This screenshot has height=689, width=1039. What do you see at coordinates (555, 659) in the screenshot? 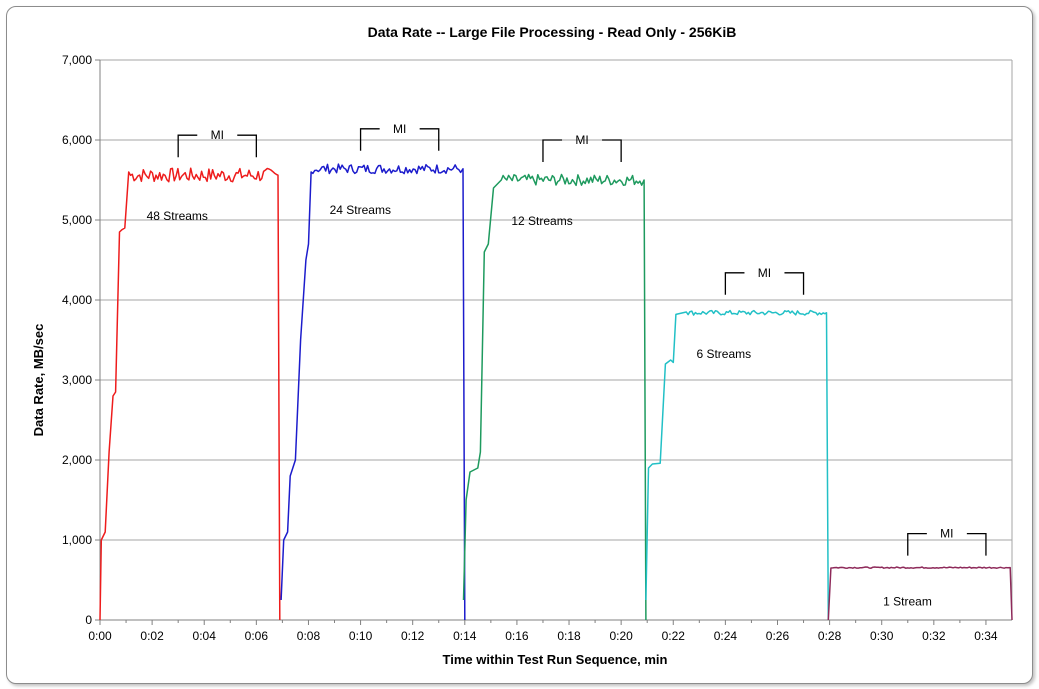
I see `x-axis-title: Time within Test Run Sequence, min` at bounding box center [555, 659].